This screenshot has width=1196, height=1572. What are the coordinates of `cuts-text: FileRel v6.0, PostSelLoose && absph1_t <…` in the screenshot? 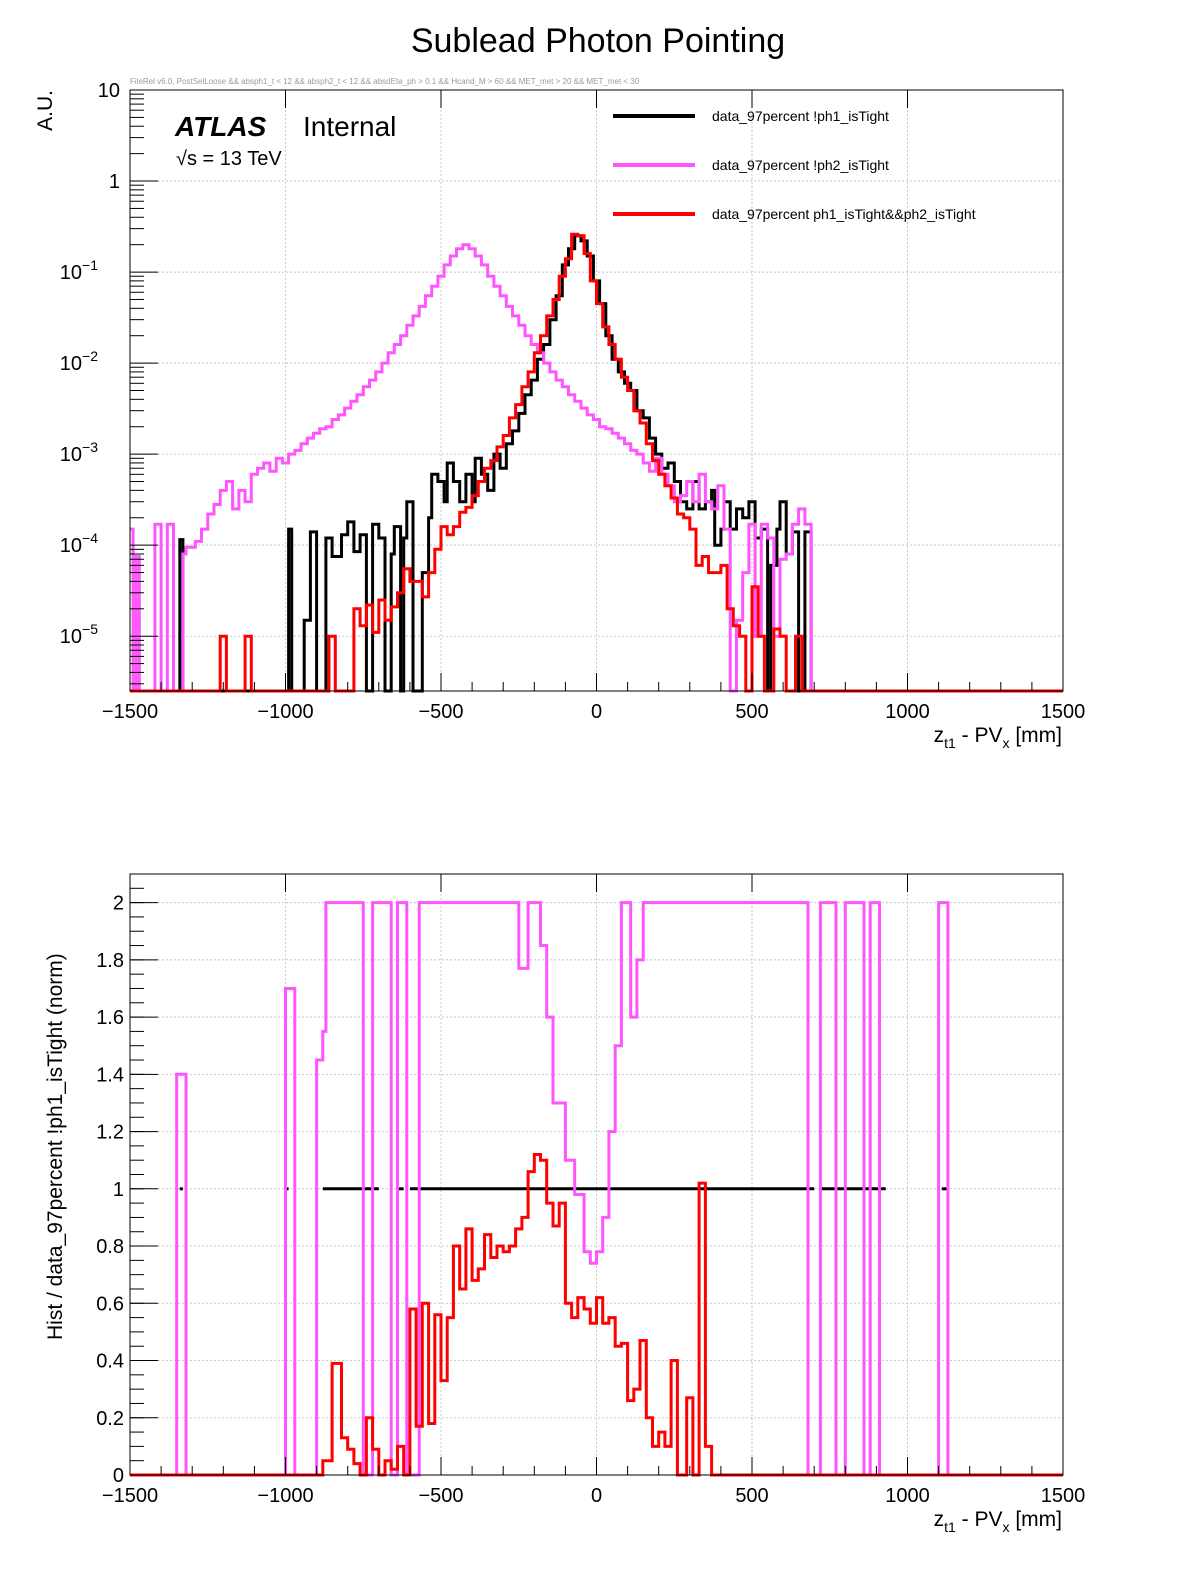 It's located at (385, 81).